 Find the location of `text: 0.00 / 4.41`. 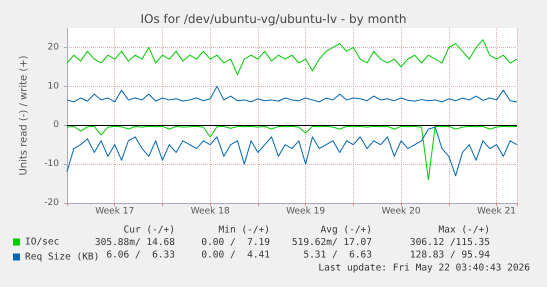

text: 0.00 / 4.41 is located at coordinates (235, 255).